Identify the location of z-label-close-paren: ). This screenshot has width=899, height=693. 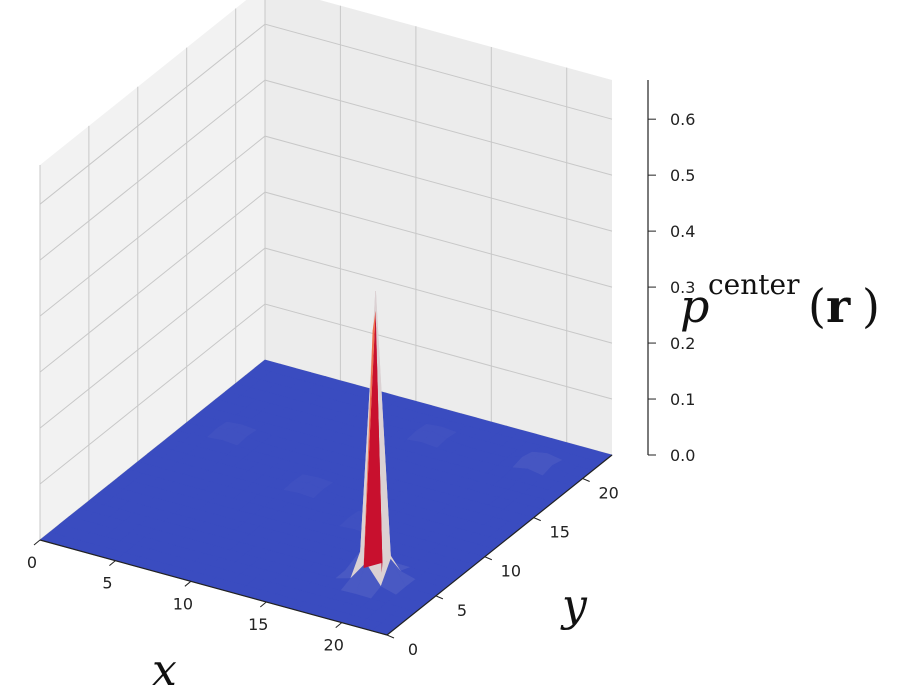
(871, 306).